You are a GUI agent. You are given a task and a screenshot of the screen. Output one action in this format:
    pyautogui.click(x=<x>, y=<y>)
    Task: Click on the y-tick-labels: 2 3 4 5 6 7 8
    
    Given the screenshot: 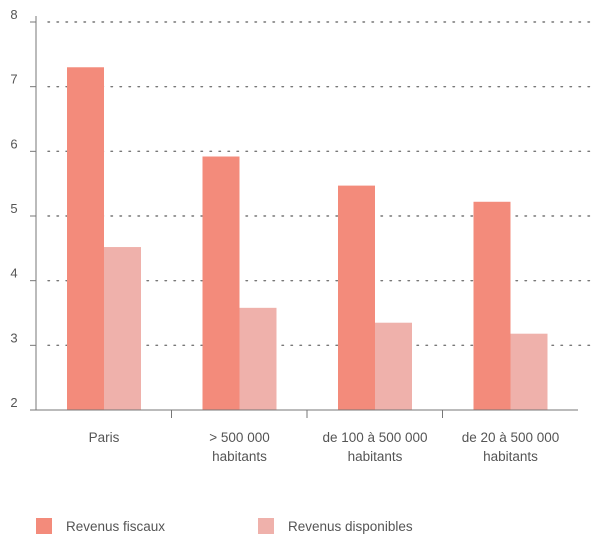 What is the action you would take?
    pyautogui.click(x=13, y=208)
    